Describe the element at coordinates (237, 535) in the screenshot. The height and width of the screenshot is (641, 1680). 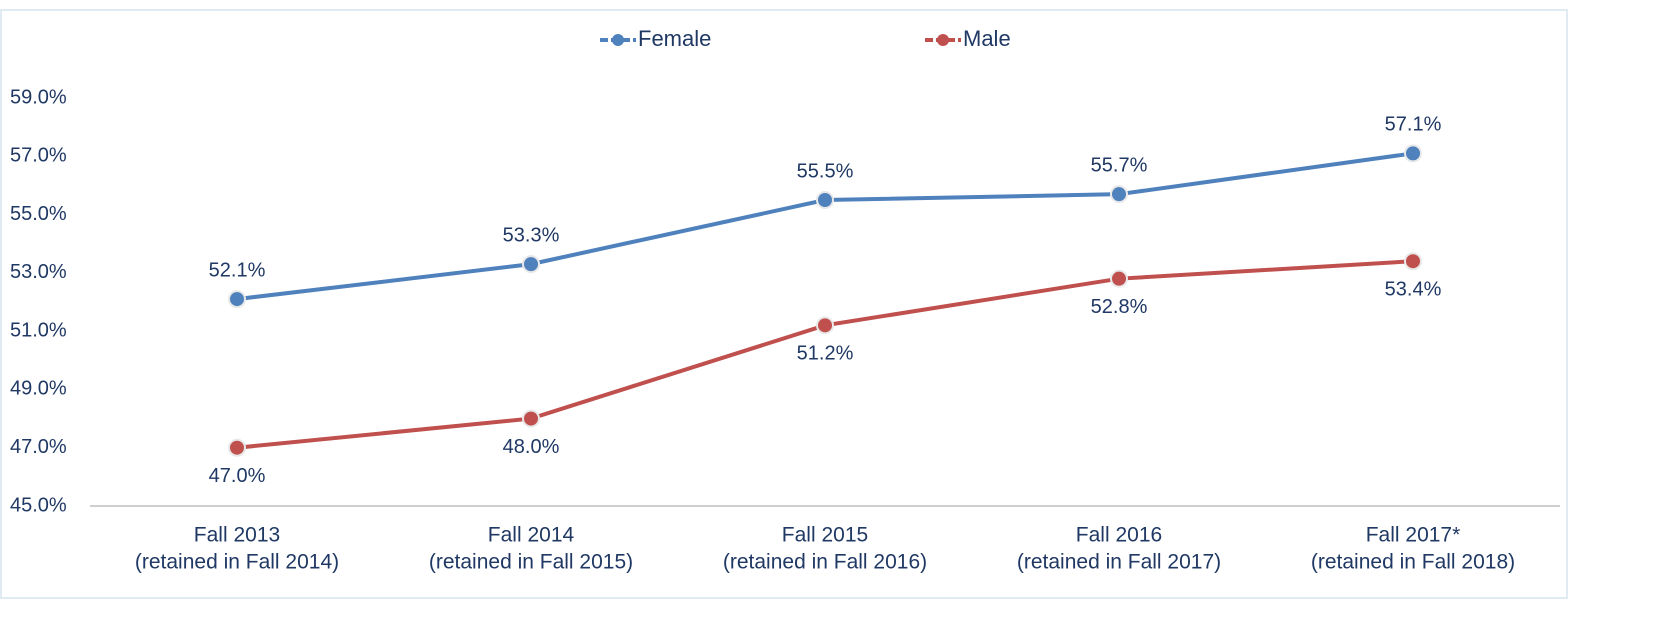
I see `x-tick-label: Fall 2013` at that location.